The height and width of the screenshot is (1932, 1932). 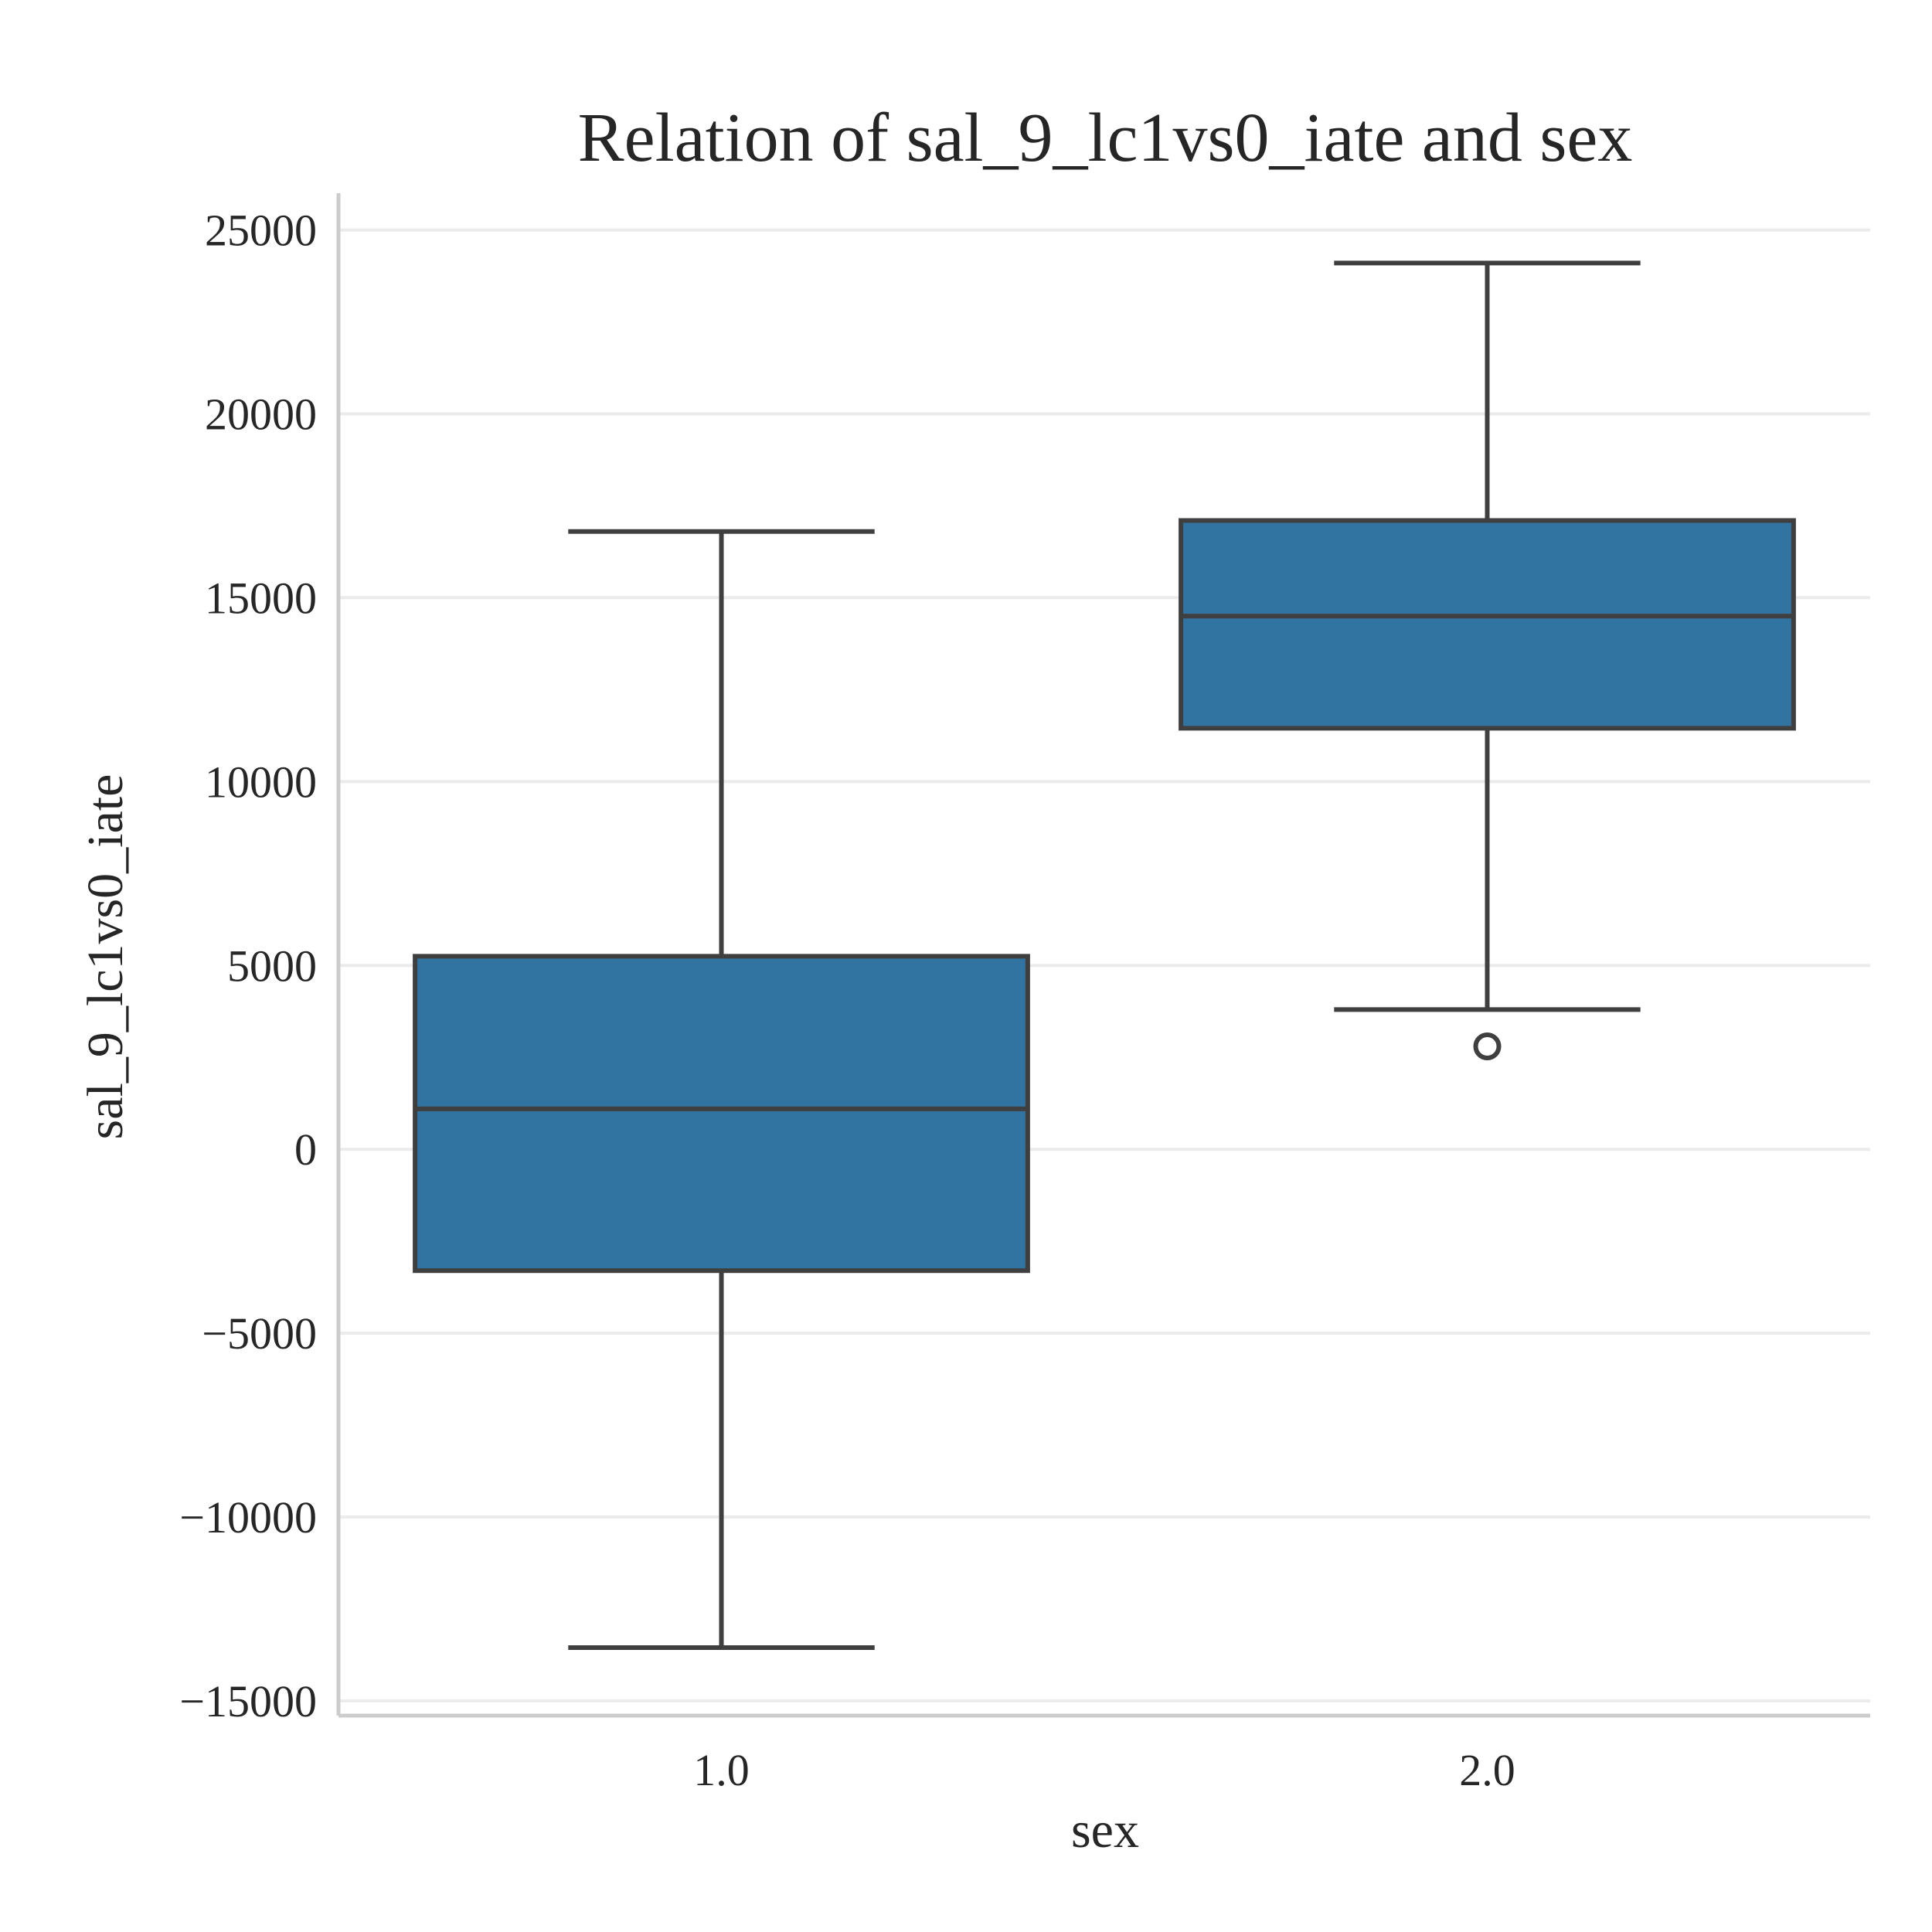 What do you see at coordinates (261, 598) in the screenshot?
I see `y-tick-label-6: 15000` at bounding box center [261, 598].